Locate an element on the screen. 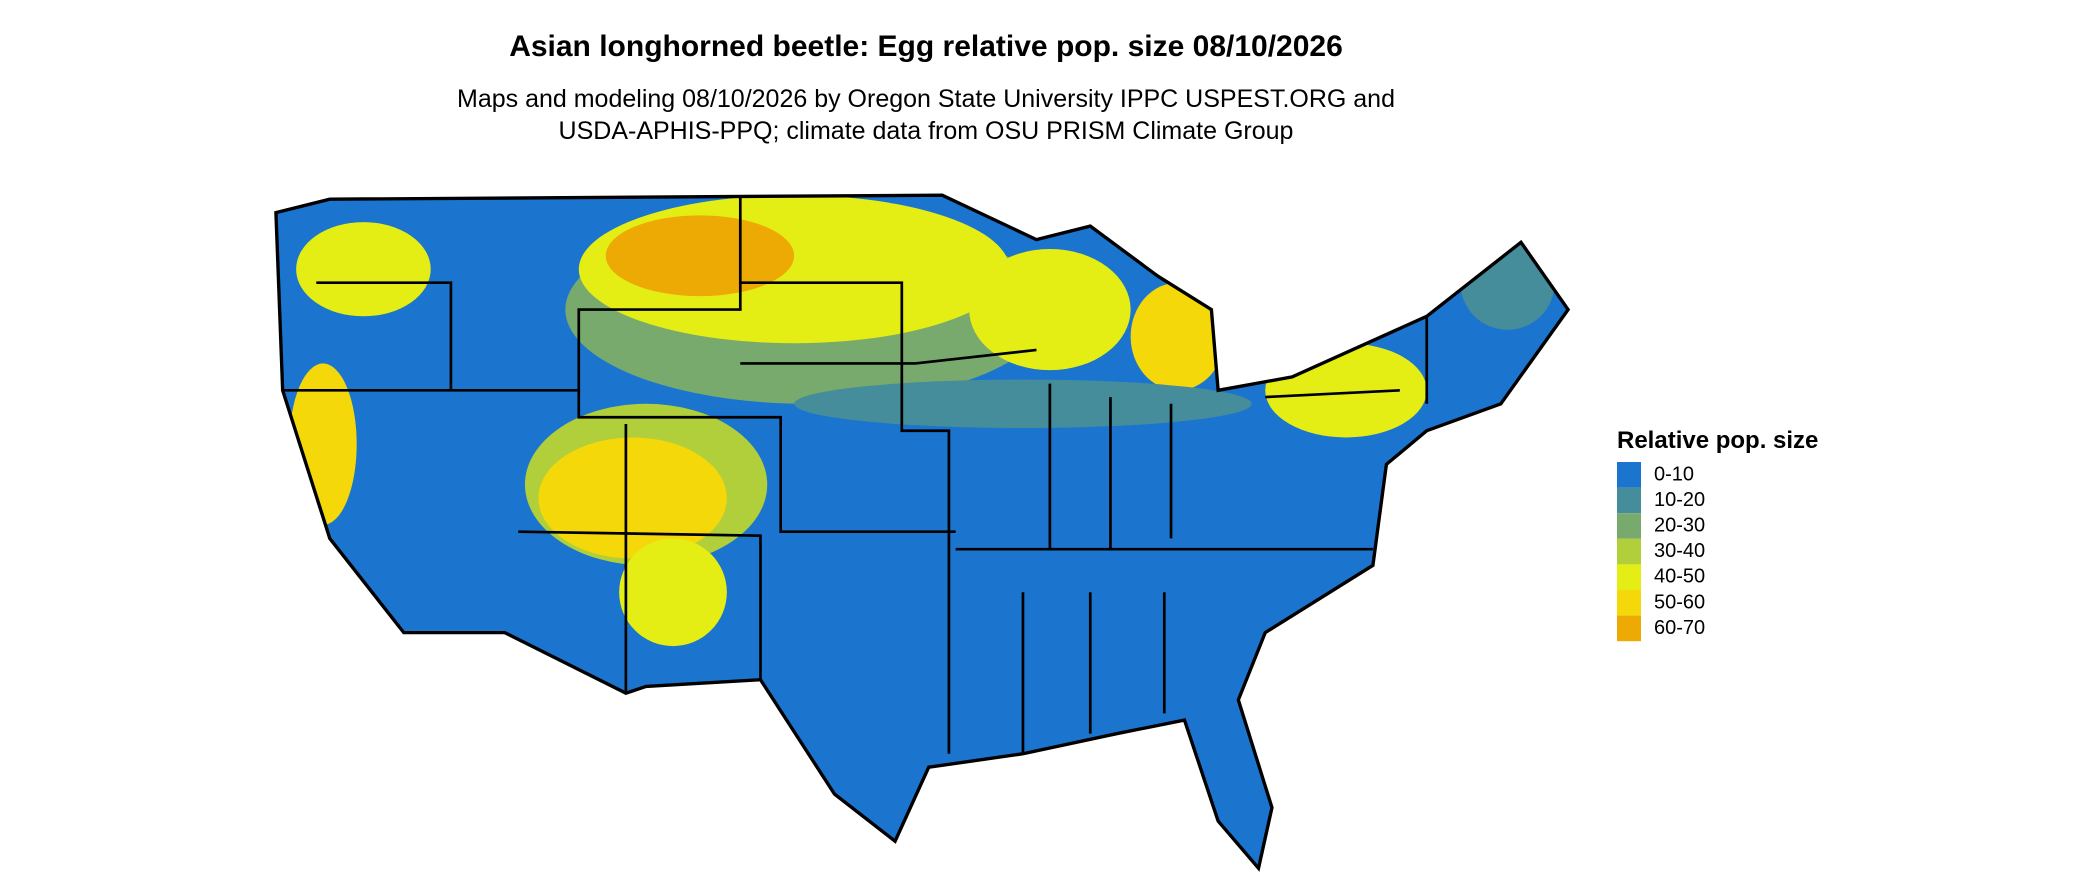  legend-label: 60-70 is located at coordinates (1679, 628).